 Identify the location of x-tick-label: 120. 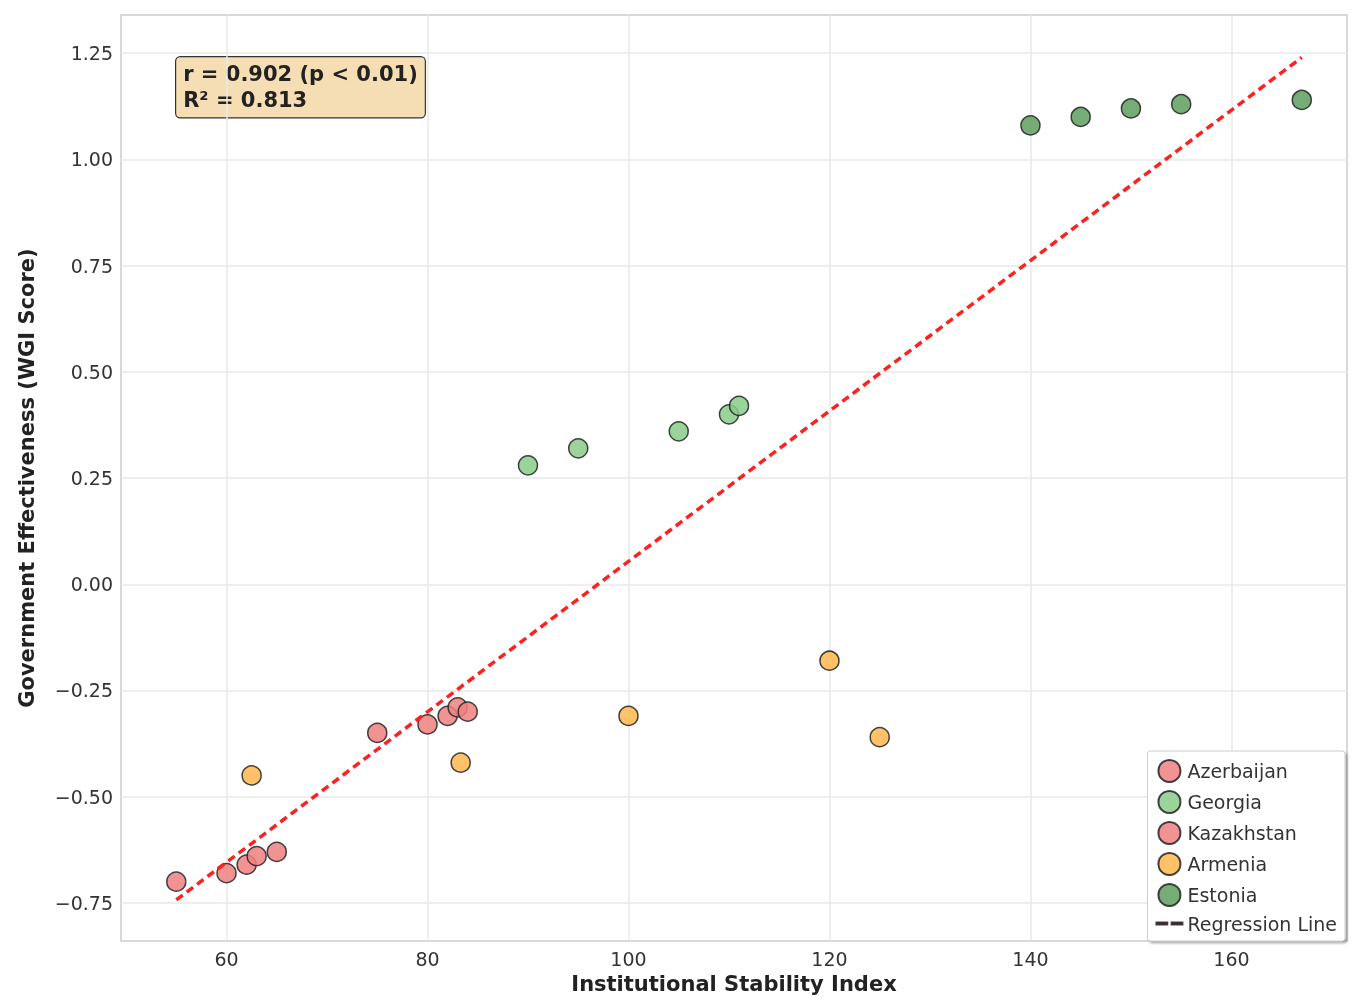
(829, 958).